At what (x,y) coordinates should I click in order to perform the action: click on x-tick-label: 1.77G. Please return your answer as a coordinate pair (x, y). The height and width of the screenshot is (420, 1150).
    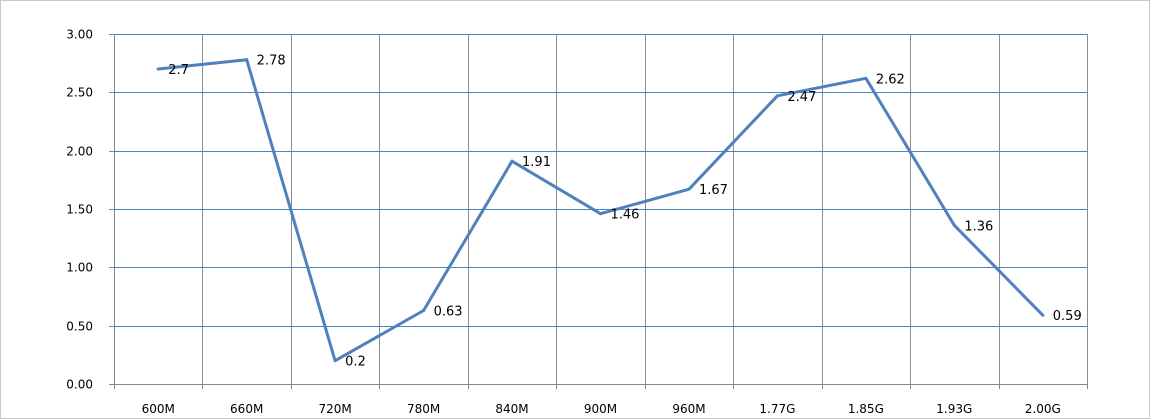
    Looking at the image, I should click on (777, 409).